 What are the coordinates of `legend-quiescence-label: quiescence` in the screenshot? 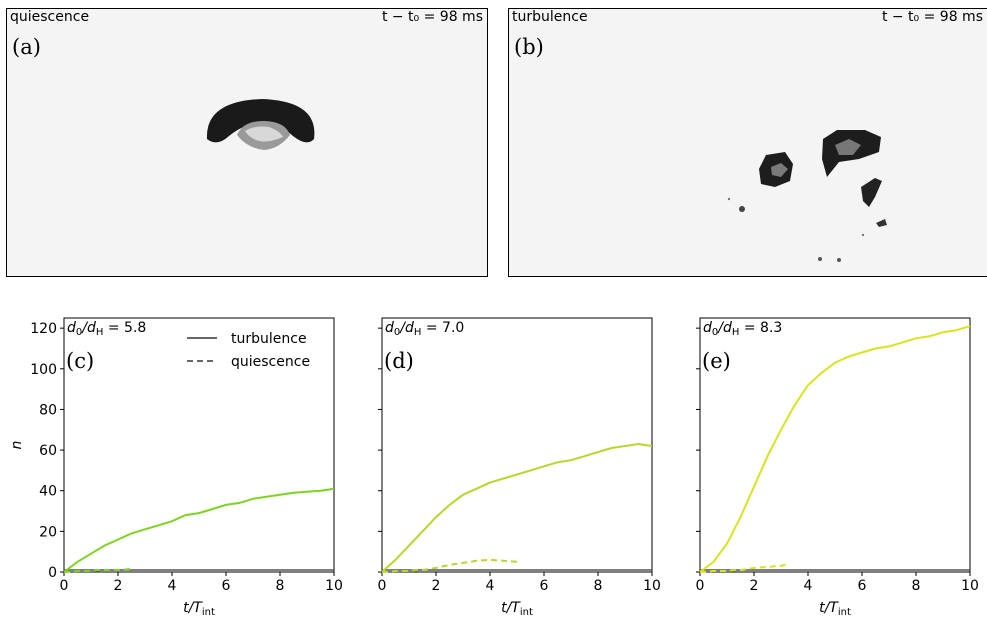 It's located at (270, 362).